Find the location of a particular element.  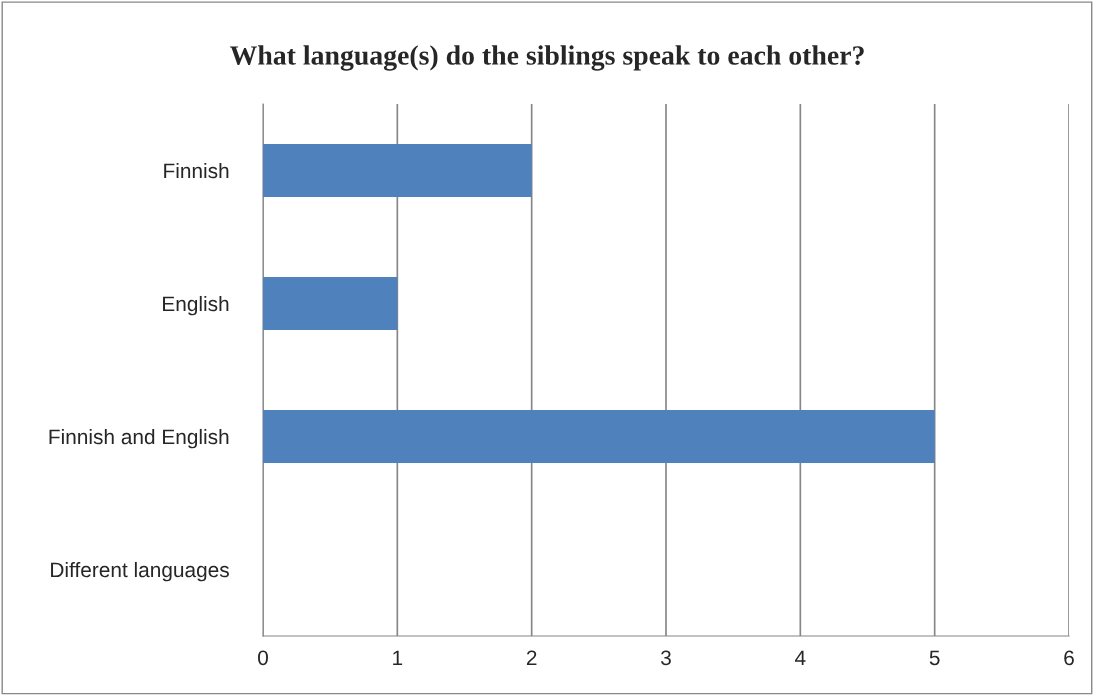

y-tick-label: Finnish and English is located at coordinates (139, 438).